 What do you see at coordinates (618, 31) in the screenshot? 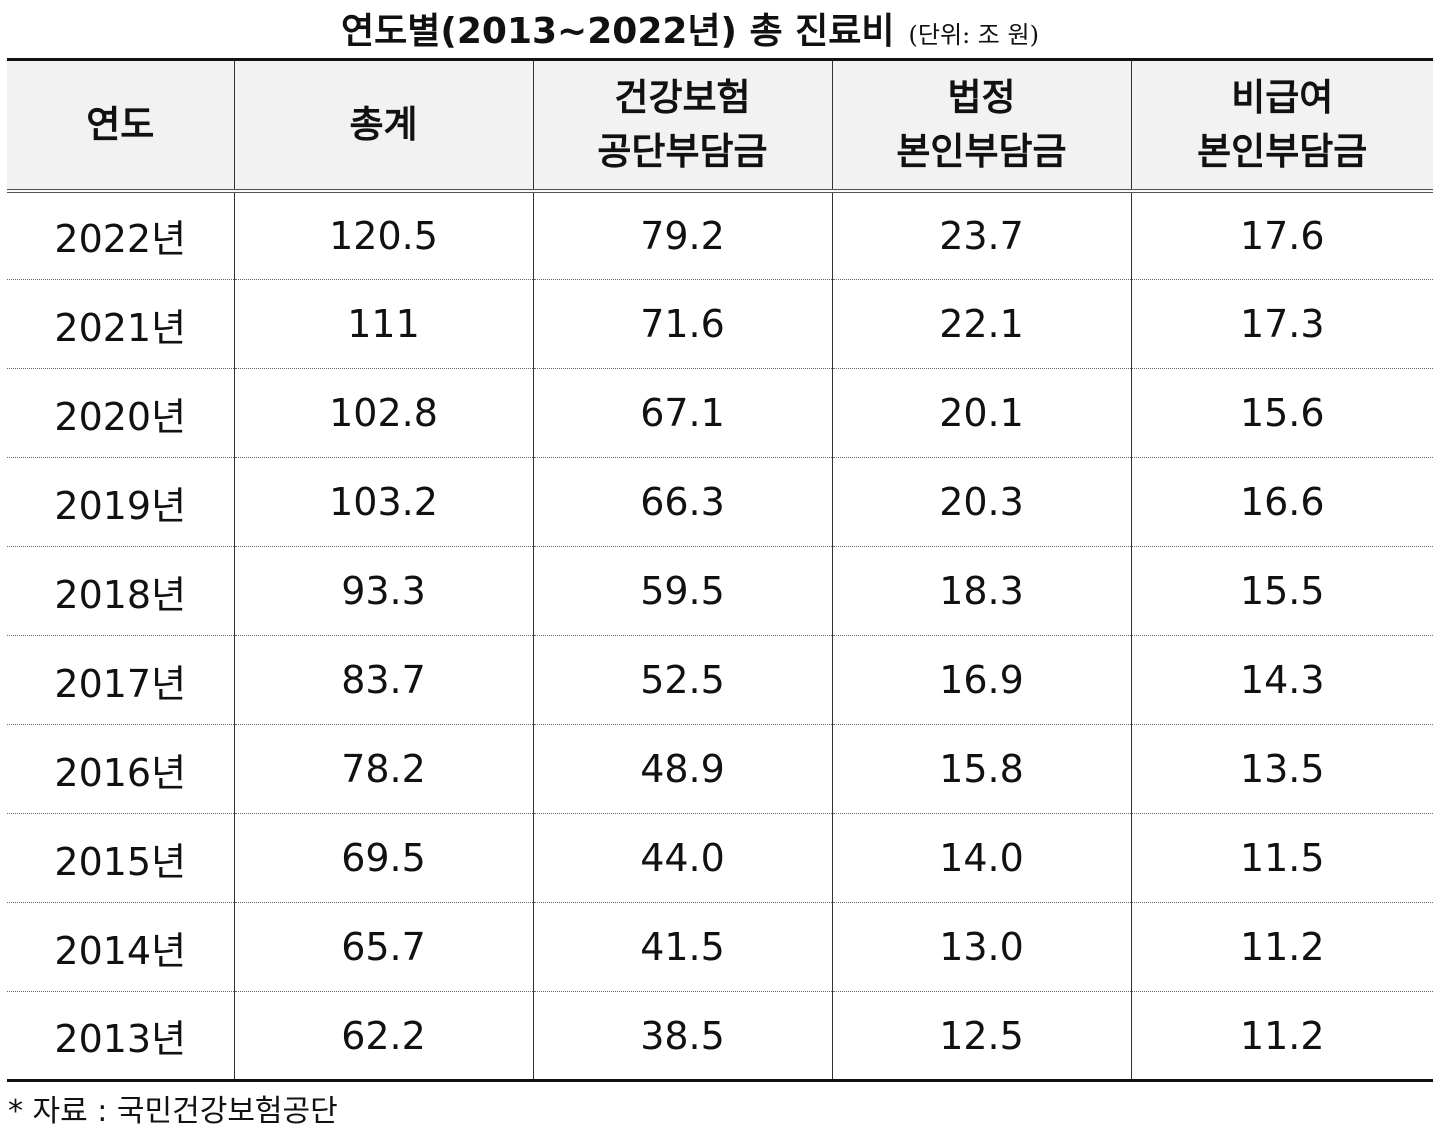
I see `title: 연도별(2013~2022년) 총 진료비` at bounding box center [618, 31].